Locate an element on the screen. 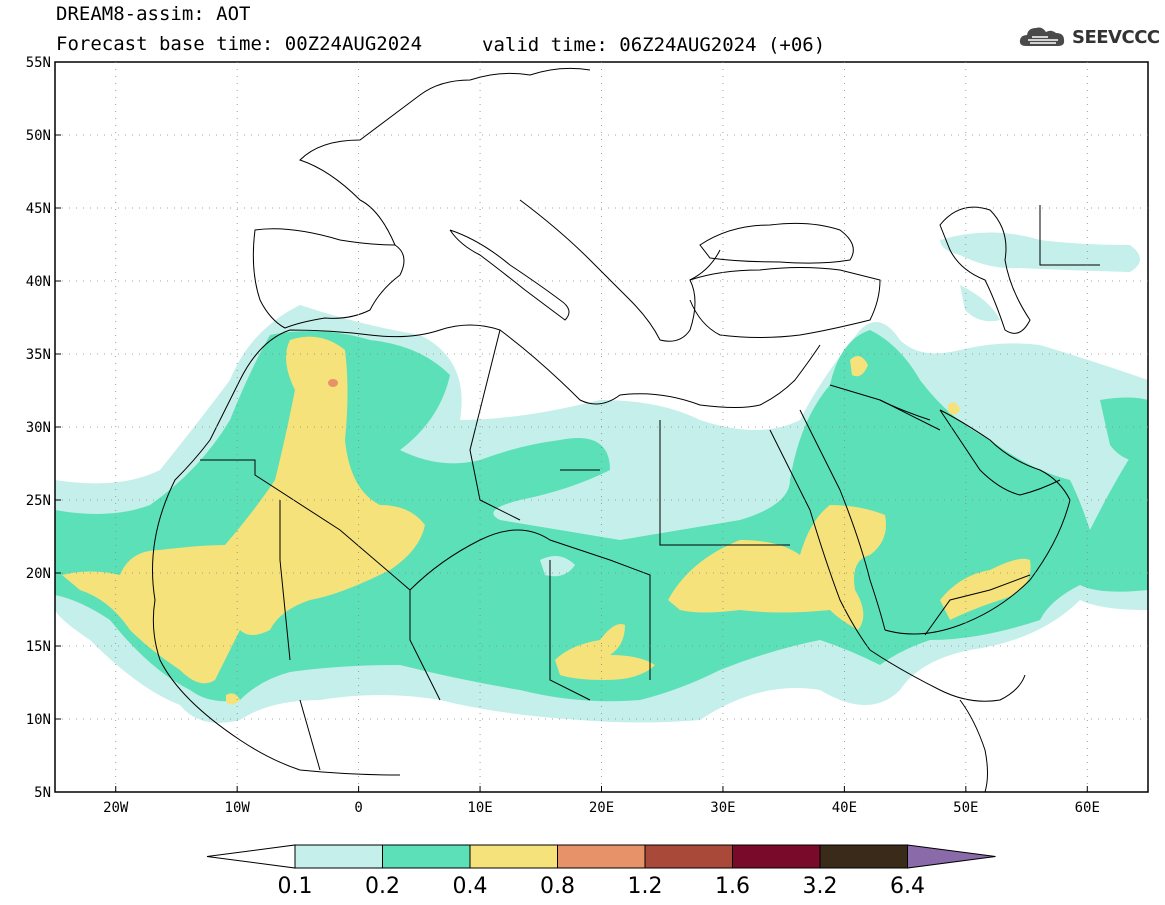  seevccc-logo: SEEVCCC is located at coordinates (1089, 37).